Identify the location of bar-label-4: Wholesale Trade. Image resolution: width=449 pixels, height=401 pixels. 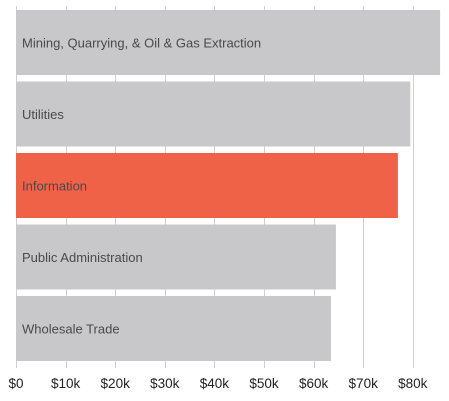
(71, 329).